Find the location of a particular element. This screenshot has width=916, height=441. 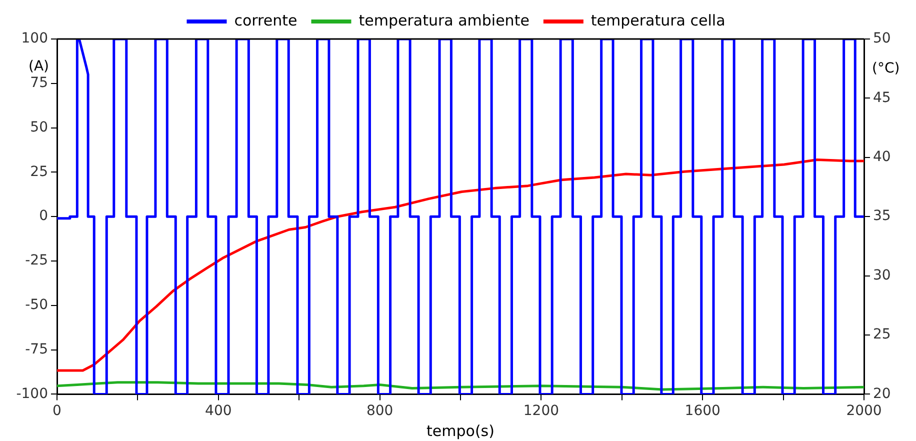

y2-tick-label: 50 is located at coordinates (882, 38).